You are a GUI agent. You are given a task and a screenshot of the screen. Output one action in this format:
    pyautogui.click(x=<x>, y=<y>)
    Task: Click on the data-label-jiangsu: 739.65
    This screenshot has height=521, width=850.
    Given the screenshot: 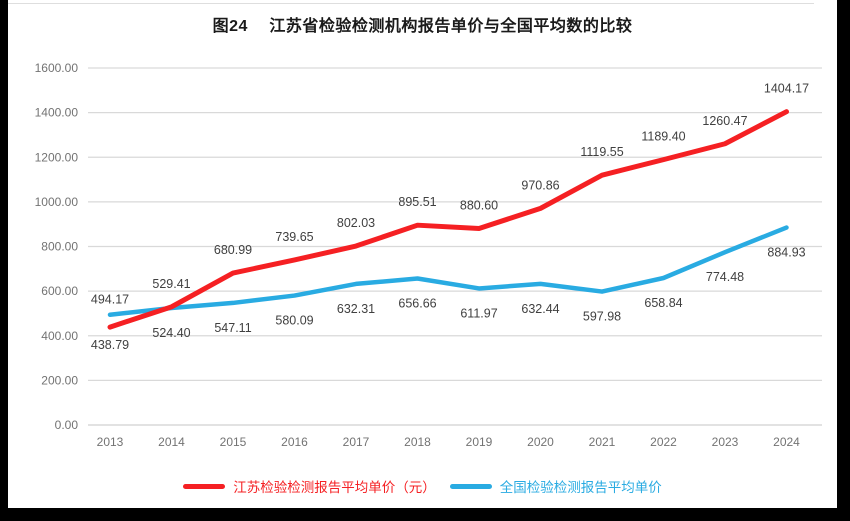 What is the action you would take?
    pyautogui.click(x=294, y=237)
    